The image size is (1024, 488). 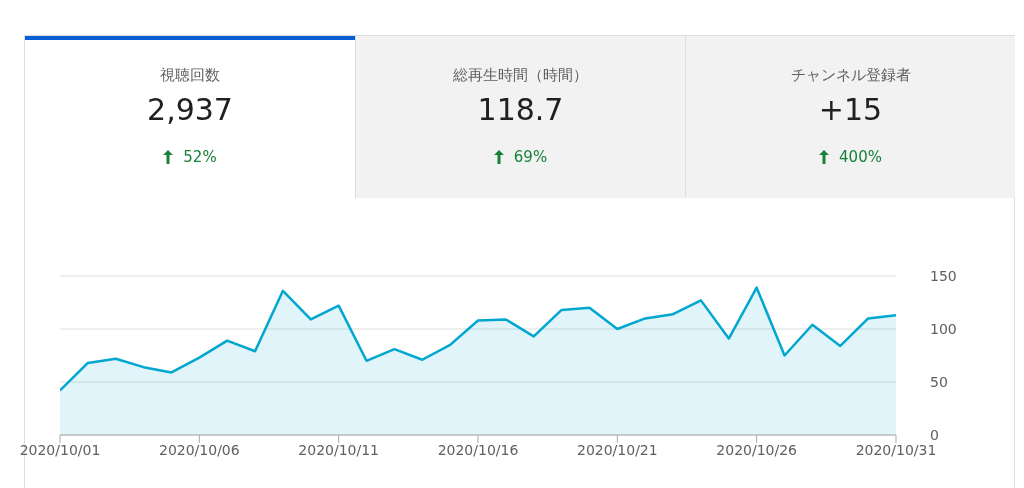 I want to click on x-tick-label: 2020/10/26, so click(x=757, y=449).